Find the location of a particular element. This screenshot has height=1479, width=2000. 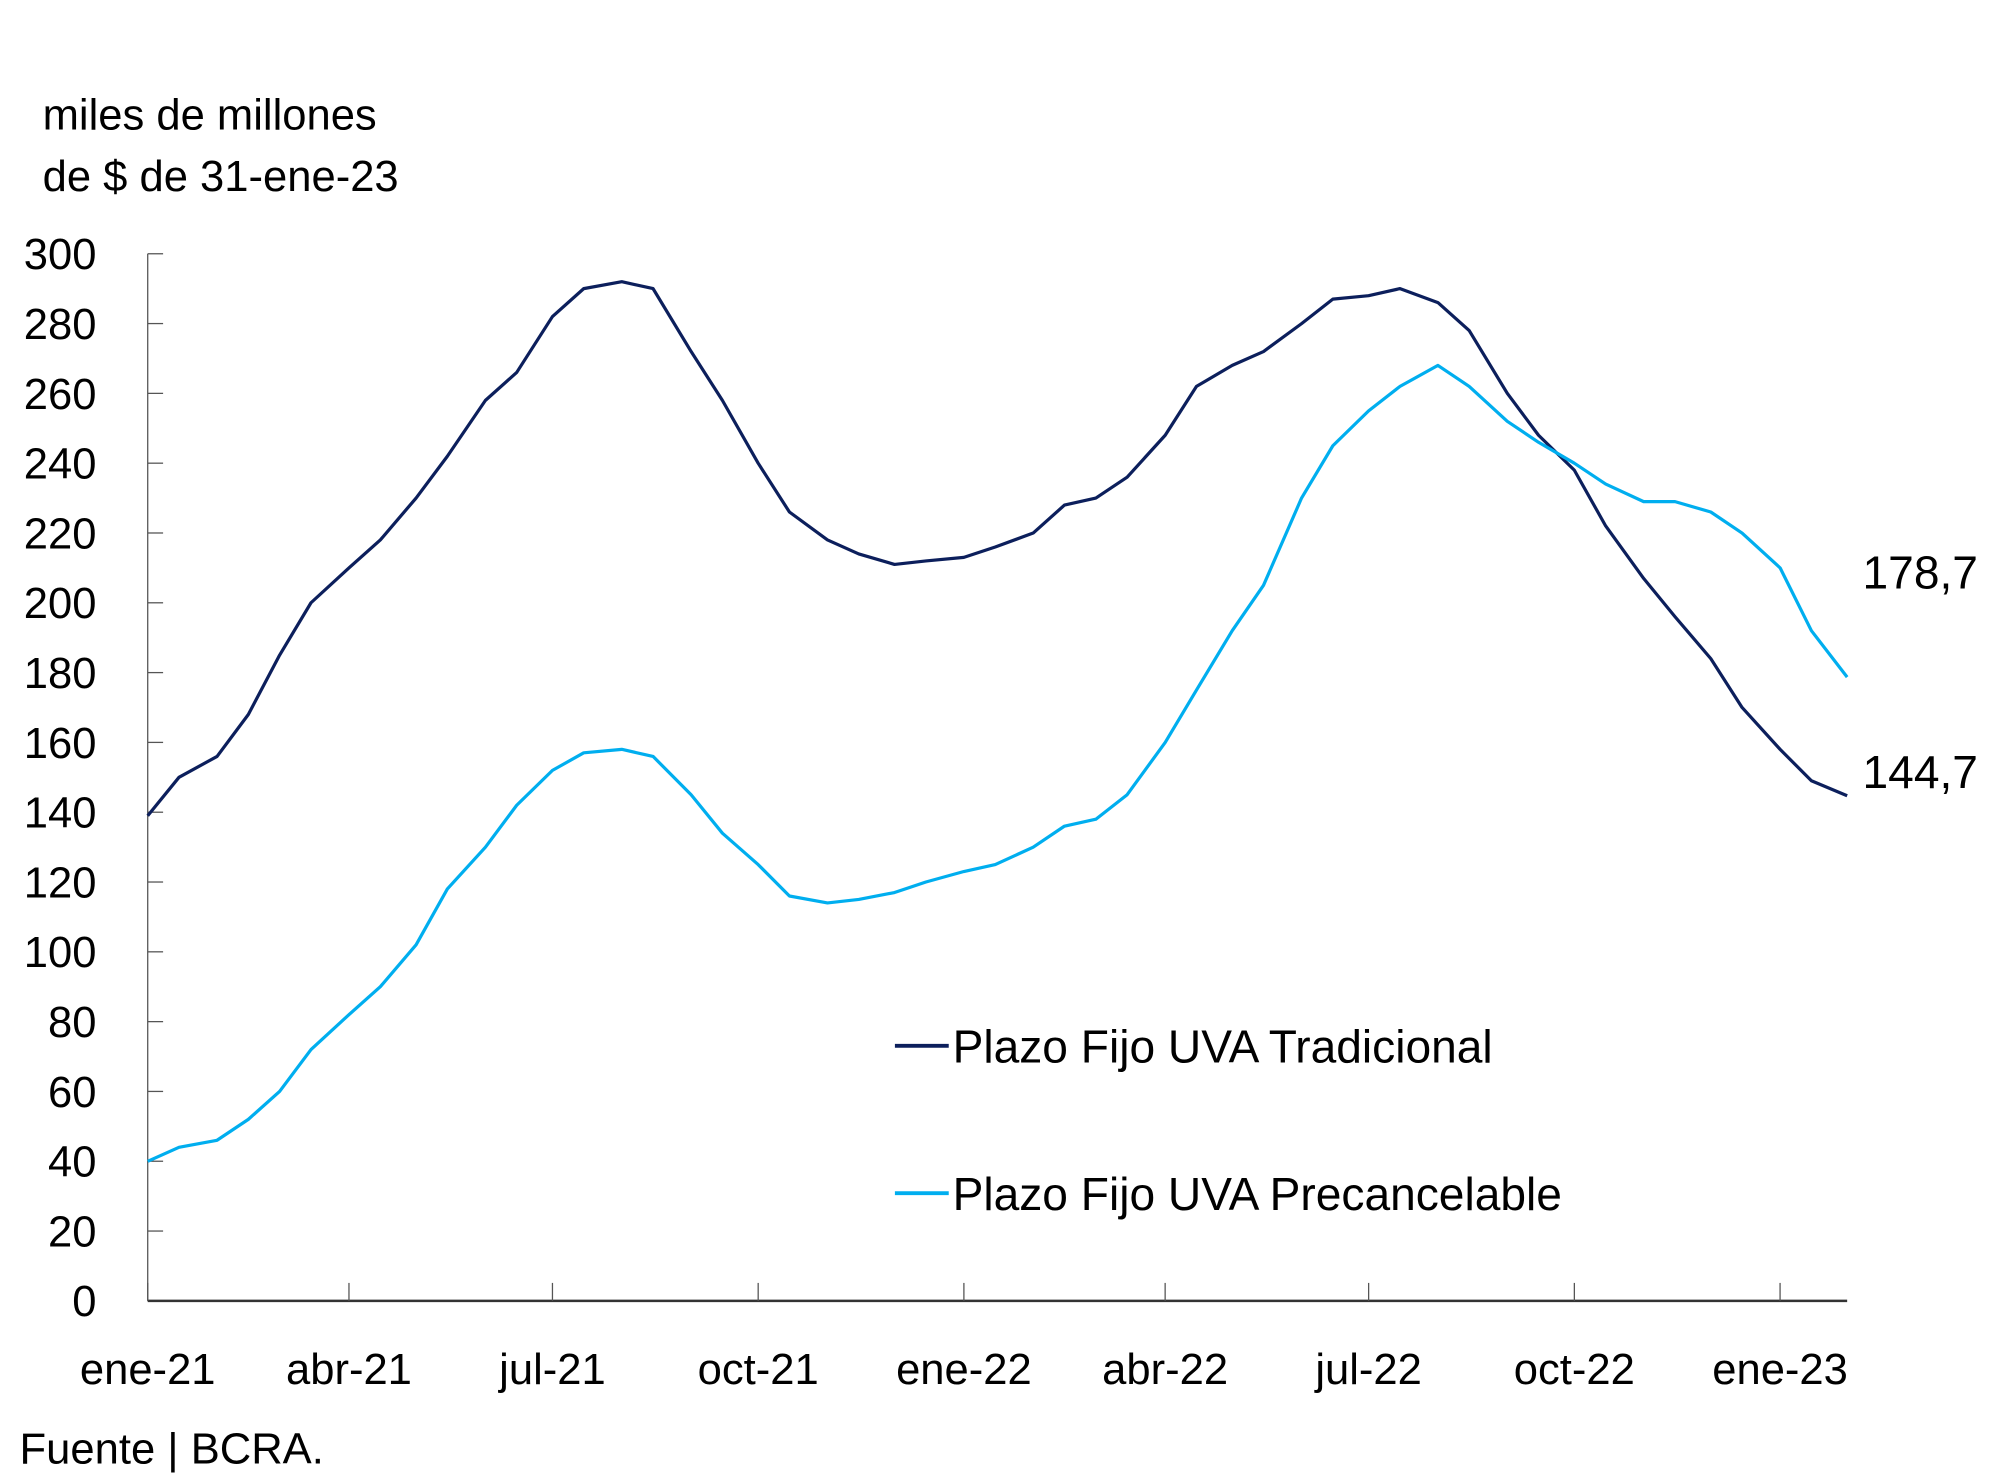

x-tick-label: abr-22 is located at coordinates (1165, 1370).